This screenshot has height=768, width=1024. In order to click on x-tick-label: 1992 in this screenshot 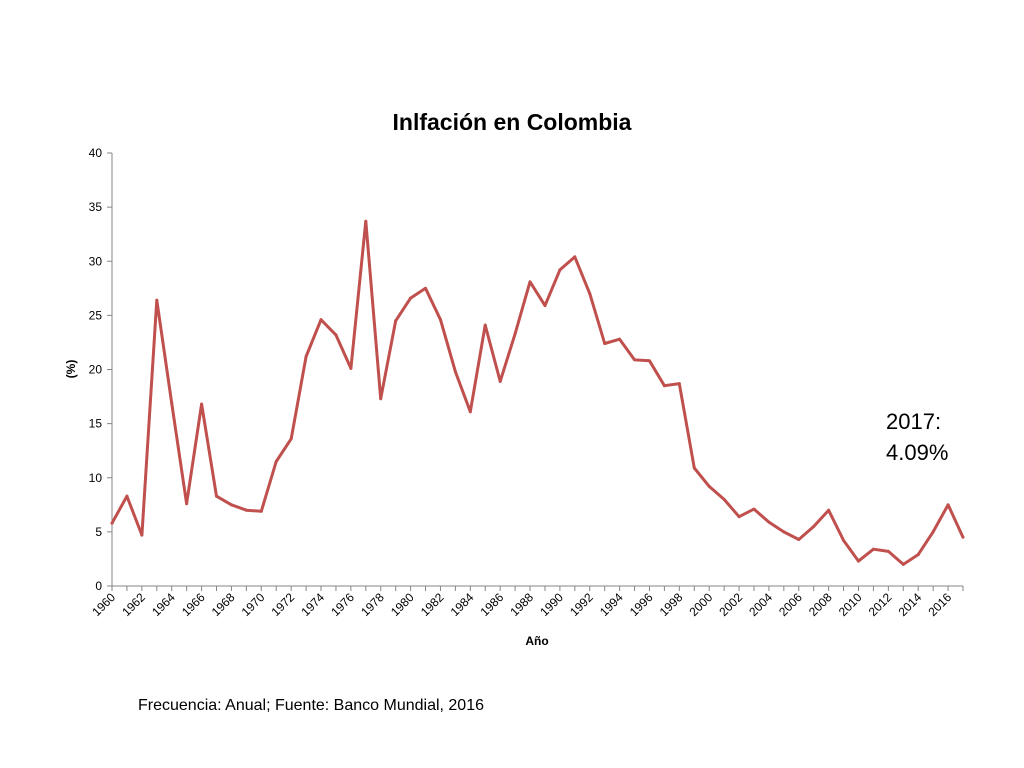, I will do `click(581, 604)`.